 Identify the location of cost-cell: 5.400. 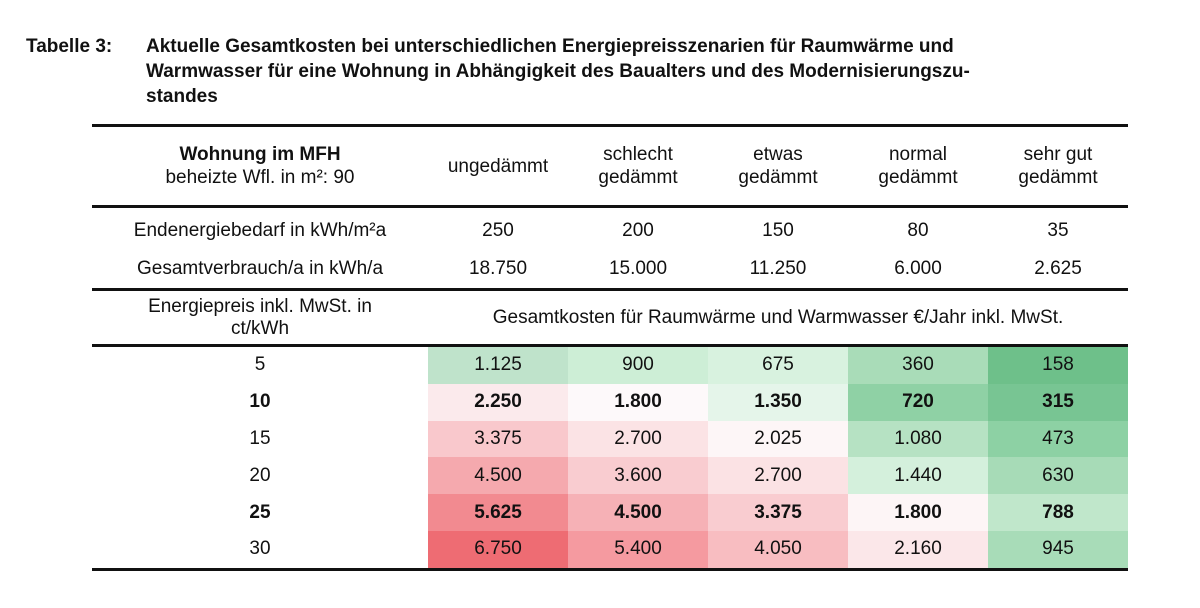
(638, 549).